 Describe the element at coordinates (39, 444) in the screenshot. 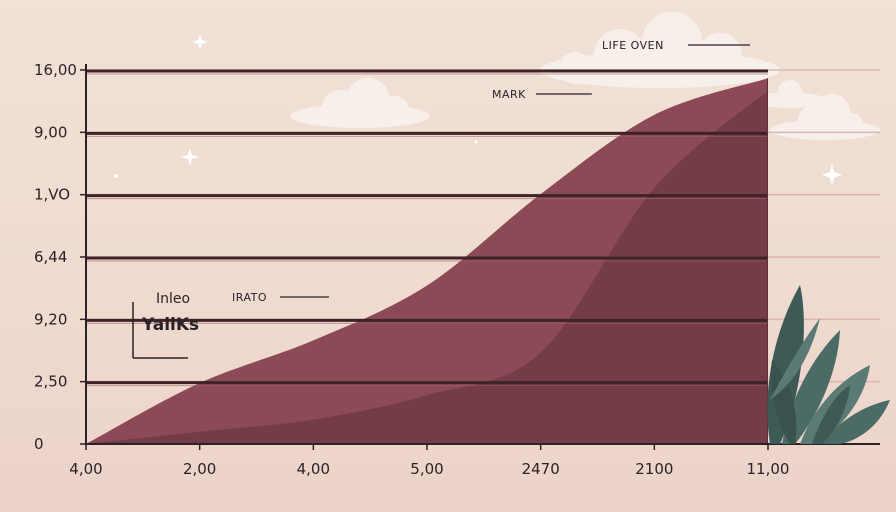

I see `y-tick-label: 0` at that location.